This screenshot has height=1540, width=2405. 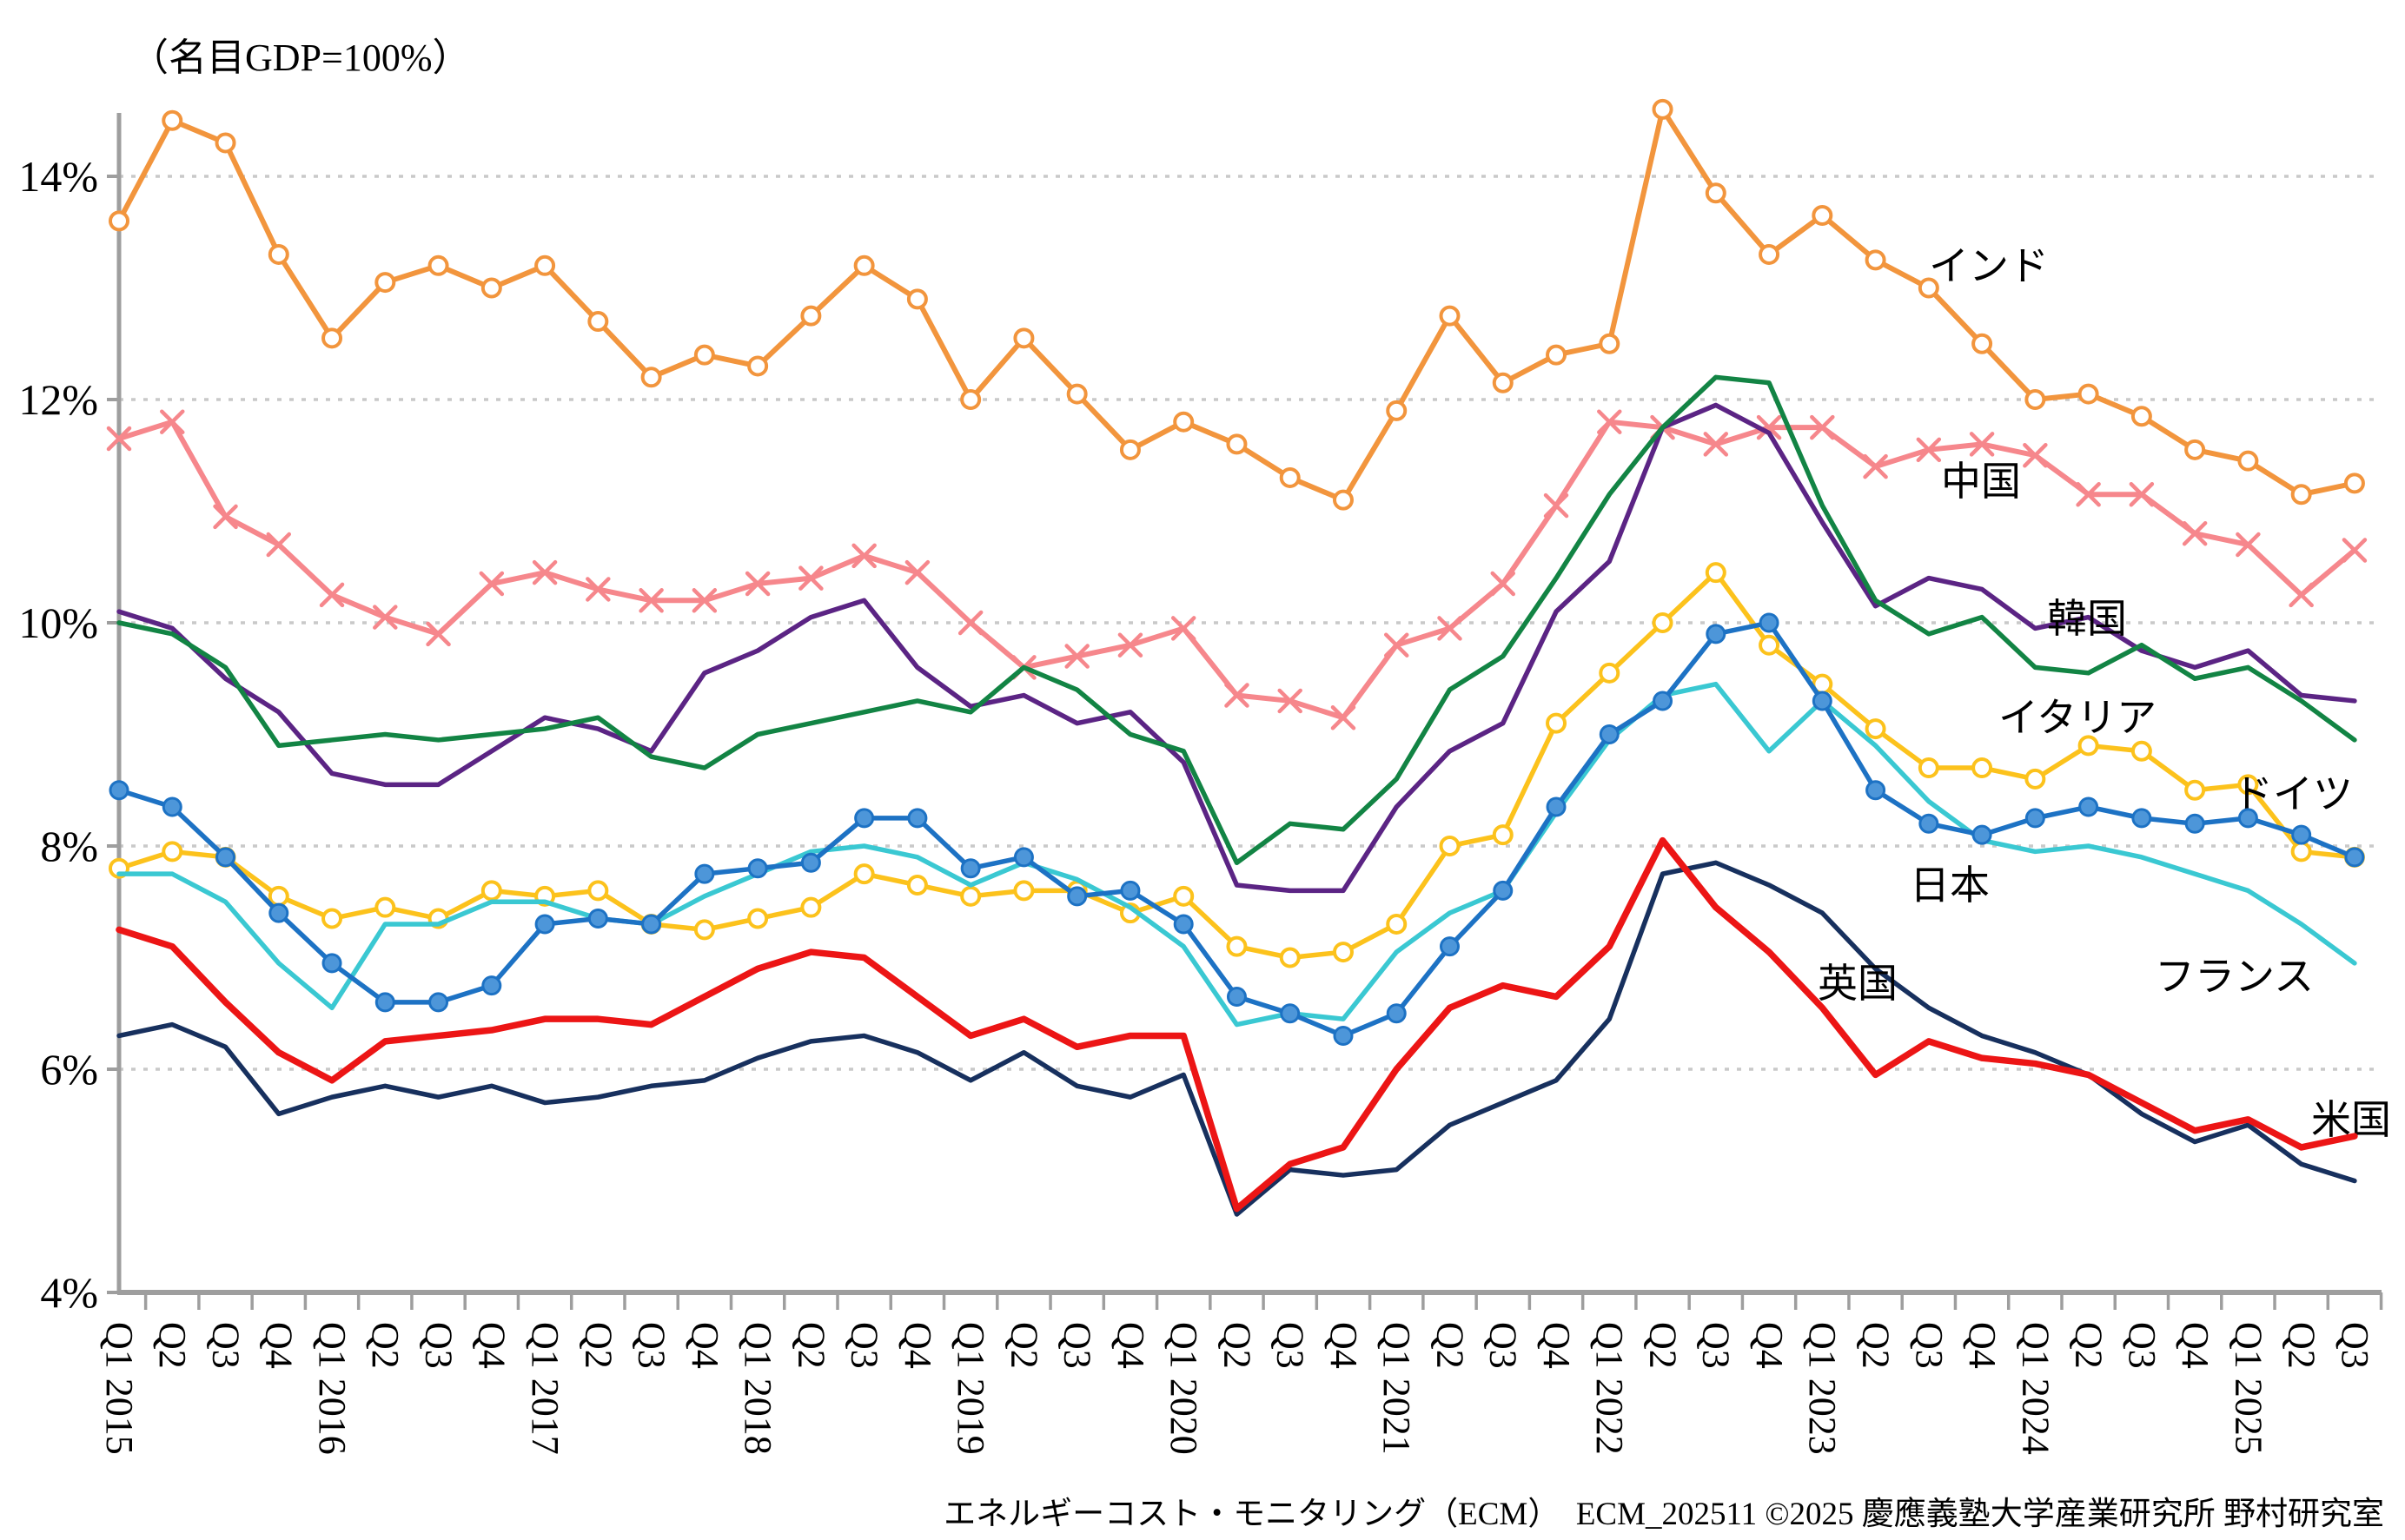 I want to click on x-axis-label: Q1 2025, so click(x=2248, y=1388).